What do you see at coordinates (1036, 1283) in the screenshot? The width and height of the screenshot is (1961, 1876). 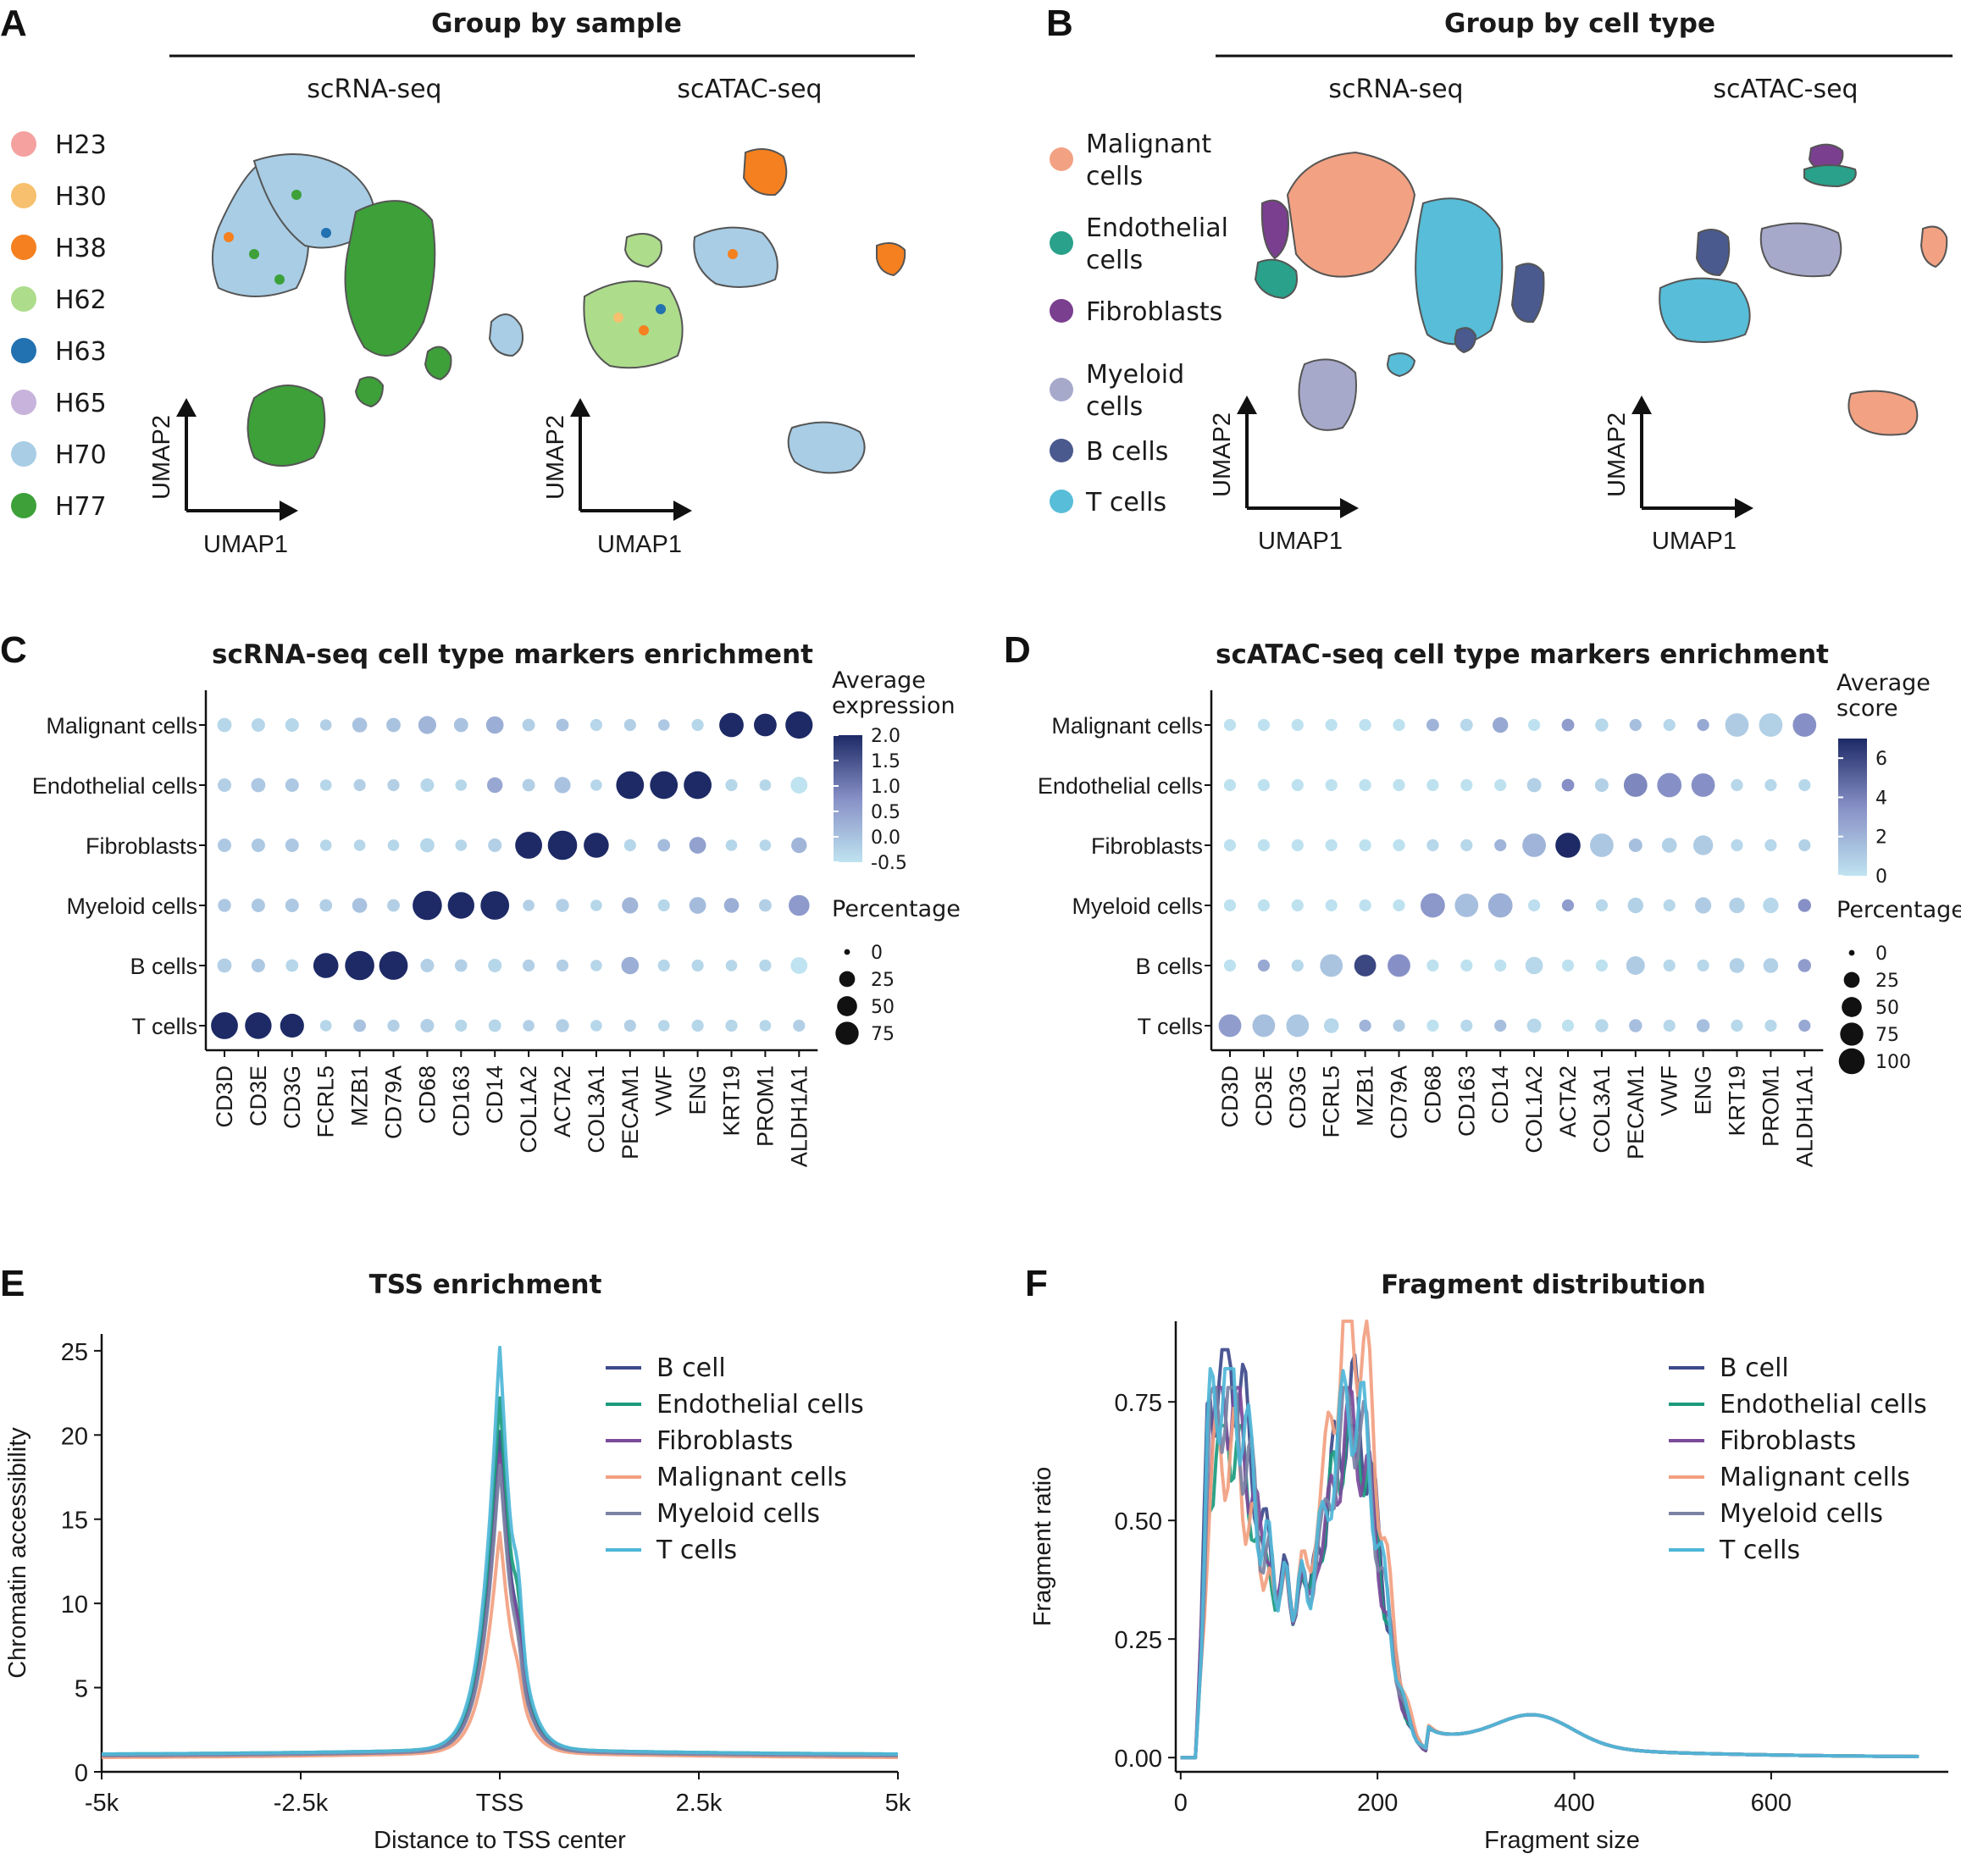 I see `panel-label-f: F` at bounding box center [1036, 1283].